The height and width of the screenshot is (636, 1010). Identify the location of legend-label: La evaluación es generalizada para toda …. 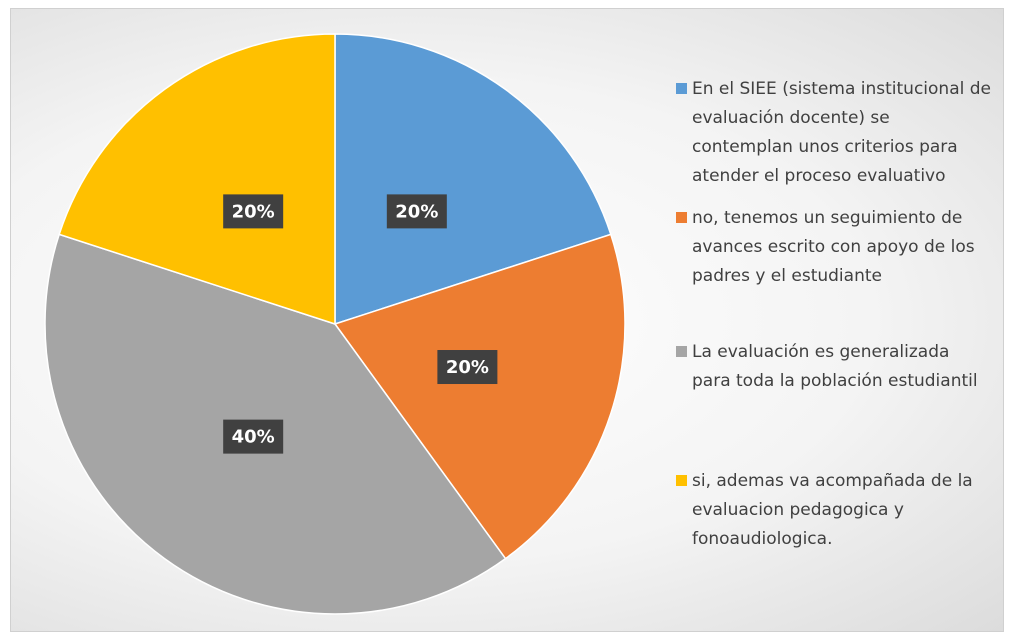
(835, 366).